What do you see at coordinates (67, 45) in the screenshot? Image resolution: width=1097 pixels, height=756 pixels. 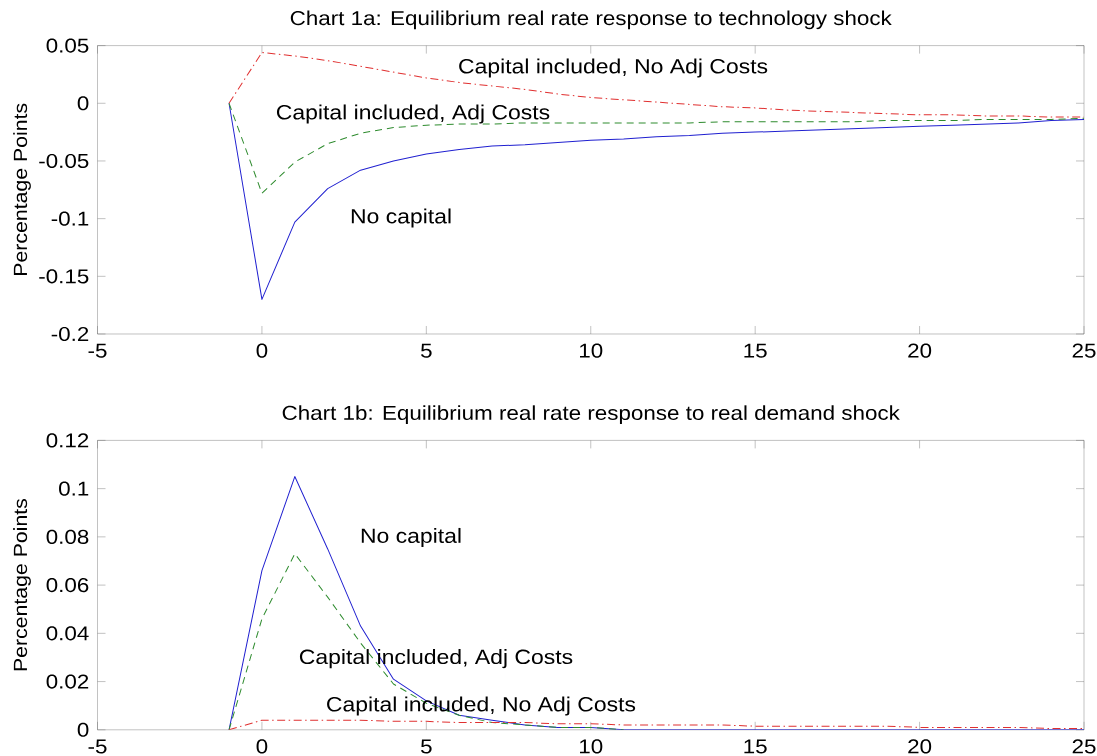 I see `y-tick-label: 0.05` at bounding box center [67, 45].